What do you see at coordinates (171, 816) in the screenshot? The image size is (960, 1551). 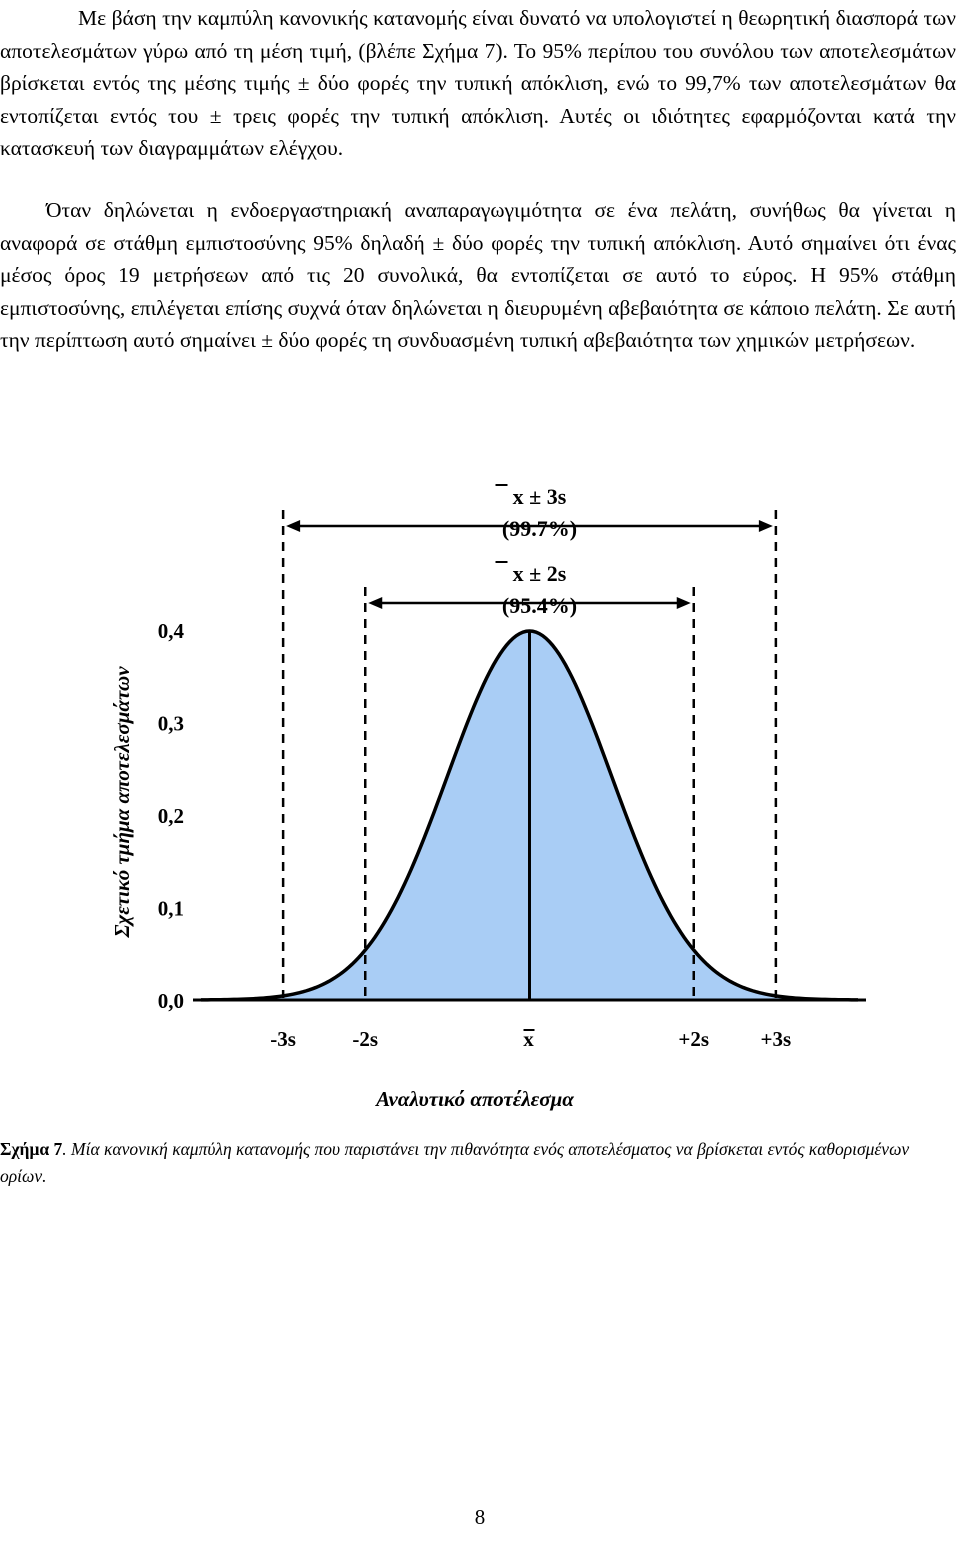 I see `y-tick-label: 0,2` at bounding box center [171, 816].